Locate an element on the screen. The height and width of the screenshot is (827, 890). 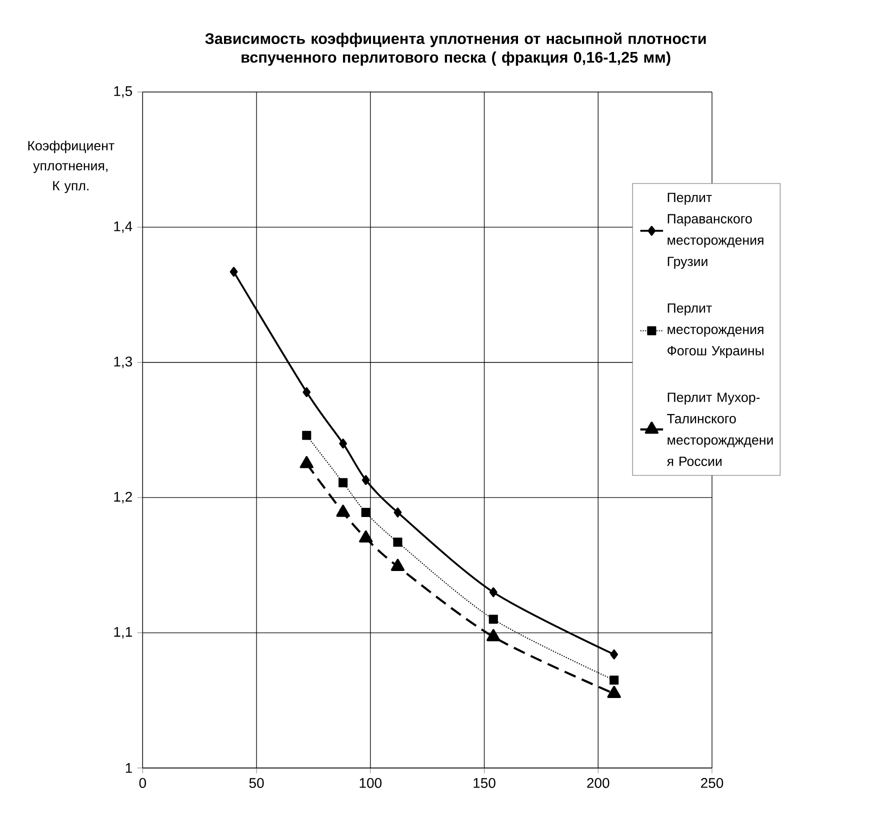
x-tick-label: 150 is located at coordinates (485, 783).